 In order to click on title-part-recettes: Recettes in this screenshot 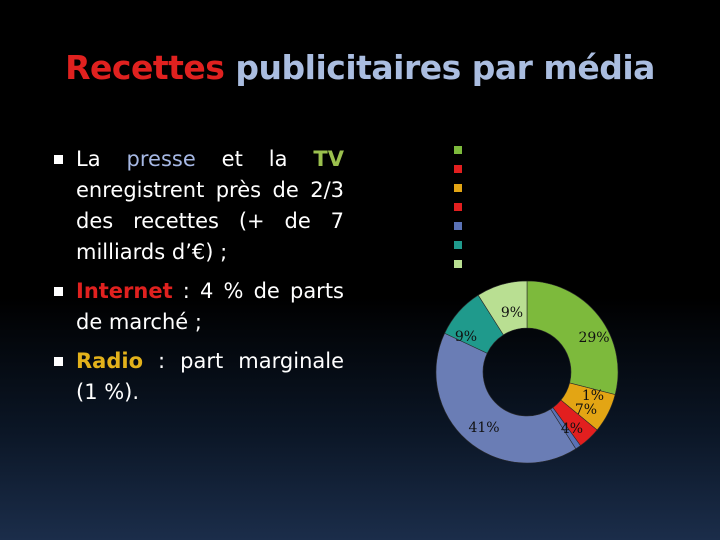, I will do `click(145, 67)`.